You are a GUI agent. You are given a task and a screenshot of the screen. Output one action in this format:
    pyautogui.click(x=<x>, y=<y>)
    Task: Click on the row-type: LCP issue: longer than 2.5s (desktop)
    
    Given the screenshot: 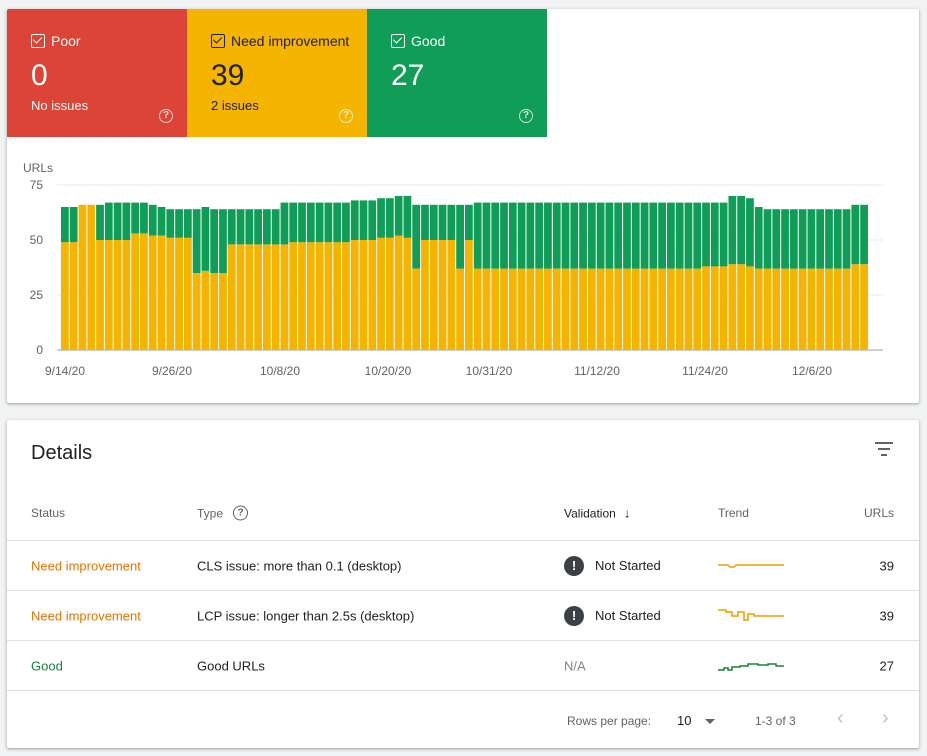 What is the action you would take?
    pyautogui.click(x=306, y=615)
    